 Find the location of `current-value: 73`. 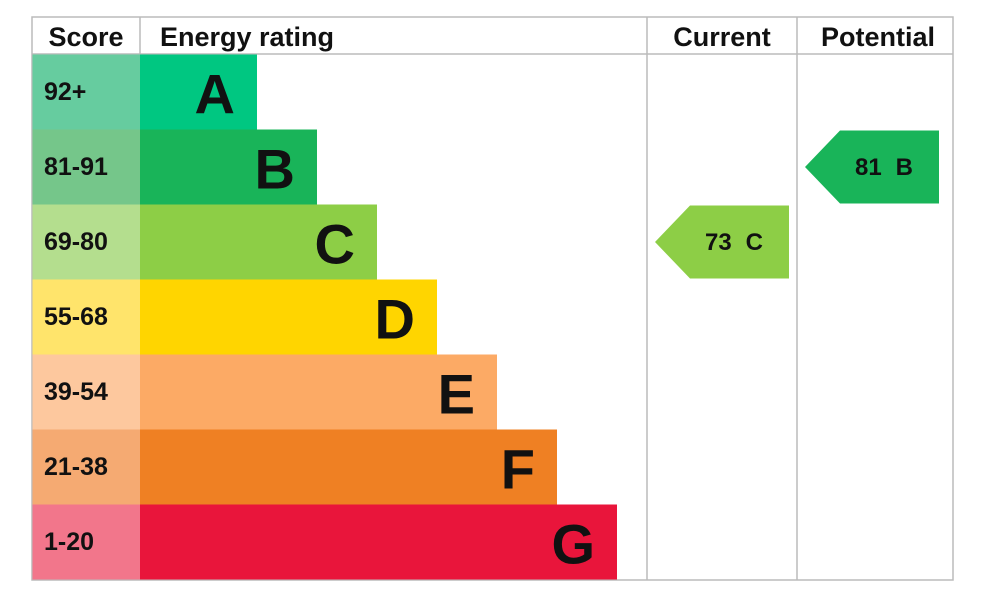

current-value: 73 is located at coordinates (718, 242).